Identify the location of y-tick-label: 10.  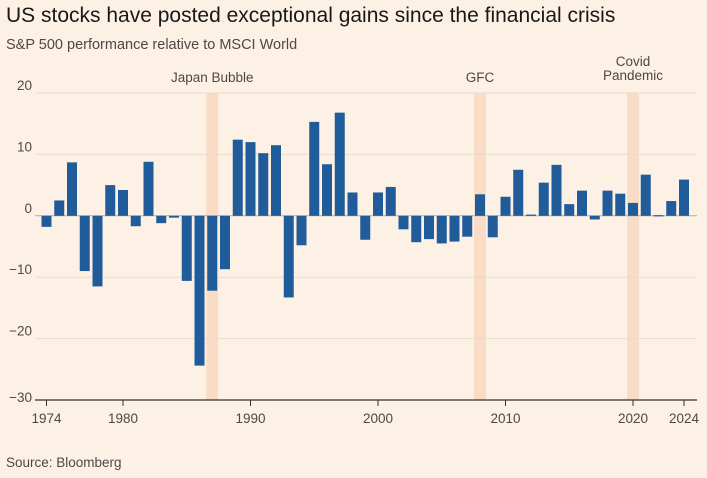
(24, 146).